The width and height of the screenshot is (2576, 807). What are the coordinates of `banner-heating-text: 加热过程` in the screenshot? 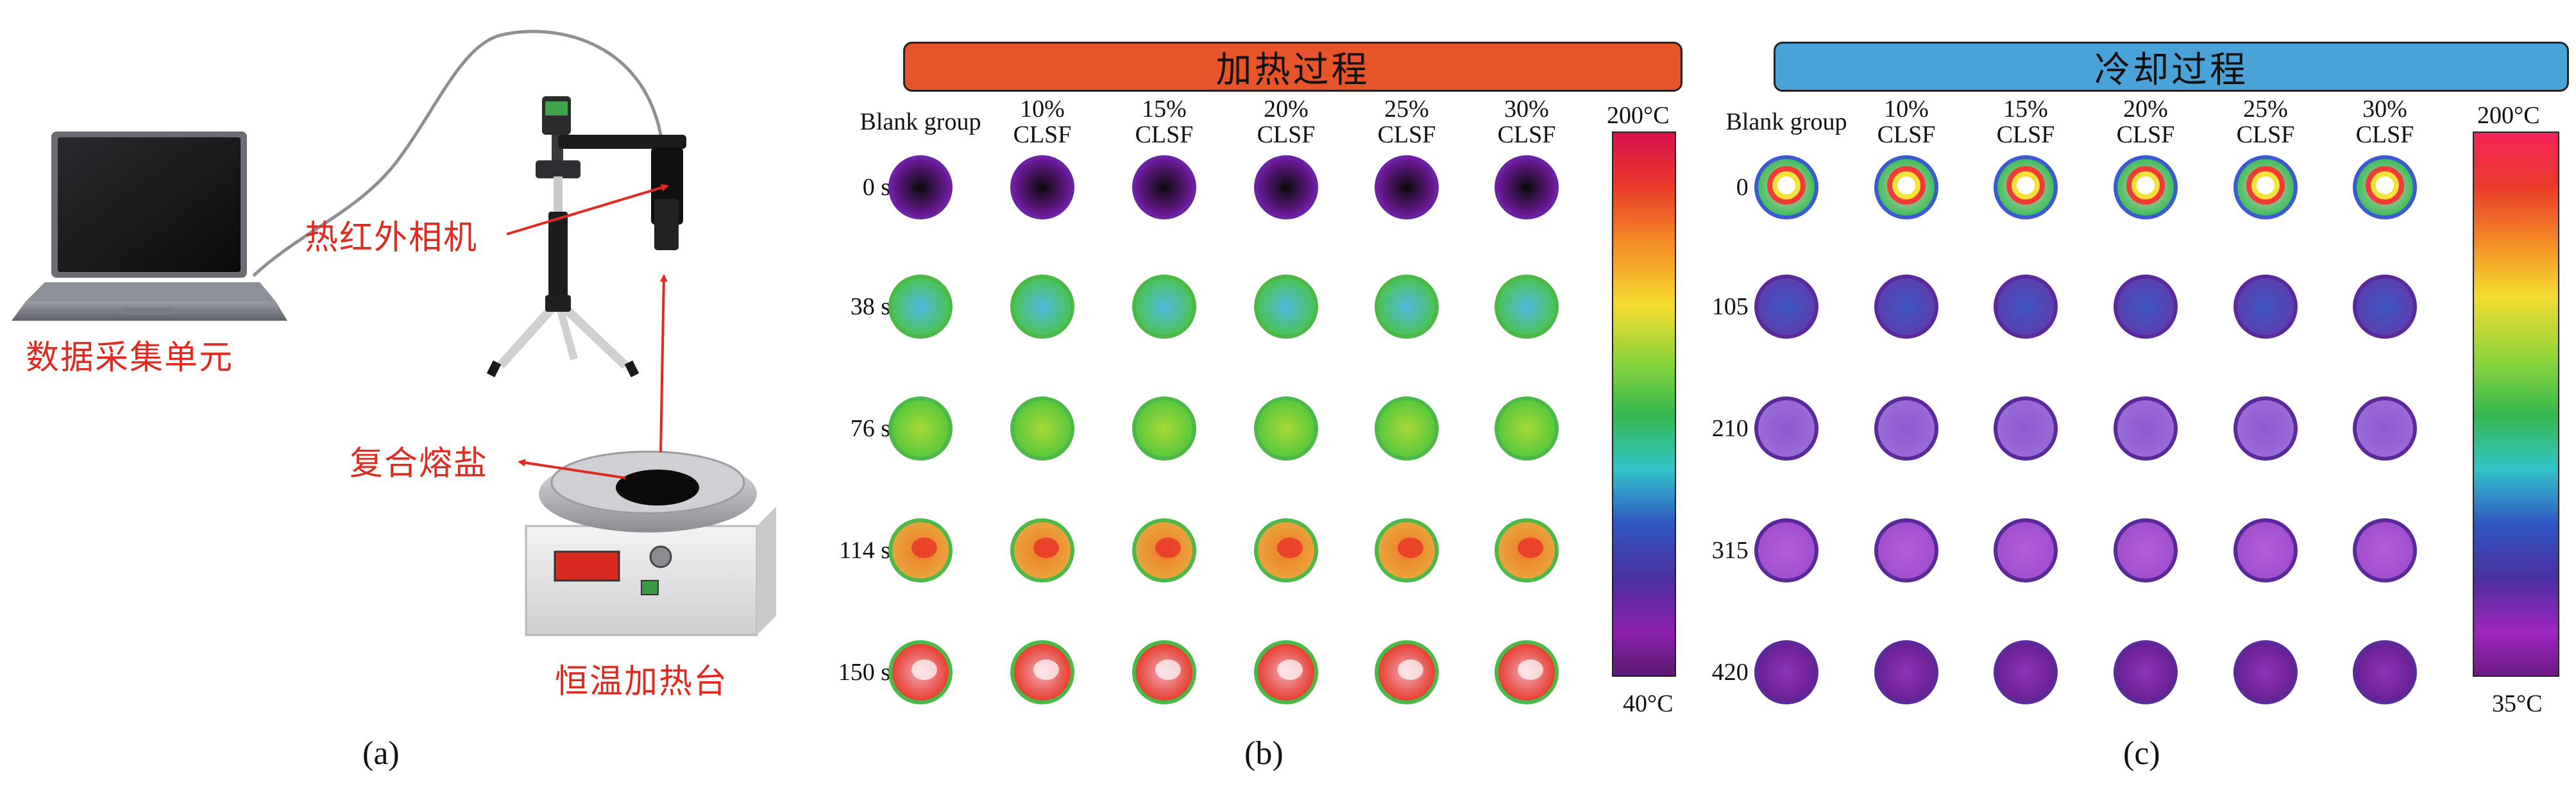 It's located at (1293, 70).